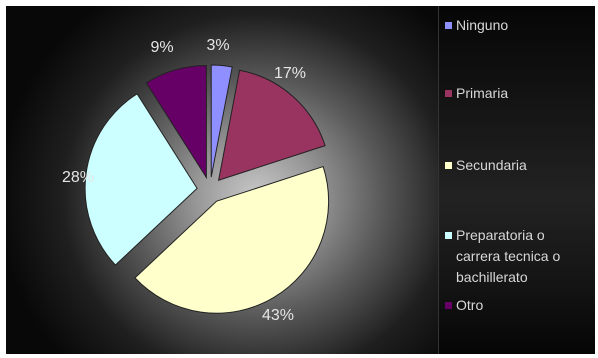 The height and width of the screenshot is (358, 598). What do you see at coordinates (491, 165) in the screenshot?
I see `legend-label-secundaria: Secundaria` at bounding box center [491, 165].